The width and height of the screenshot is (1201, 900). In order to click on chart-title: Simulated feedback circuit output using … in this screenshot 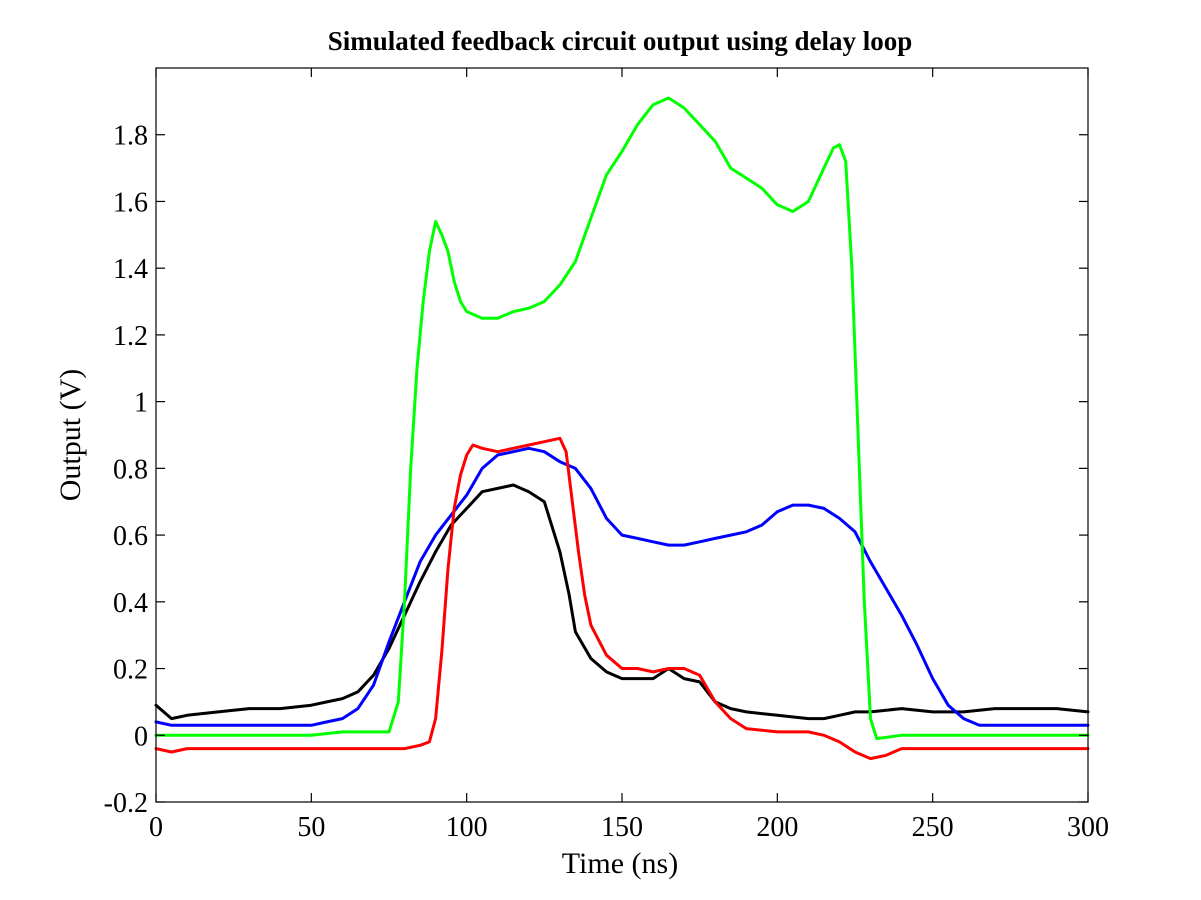, I will do `click(620, 41)`.